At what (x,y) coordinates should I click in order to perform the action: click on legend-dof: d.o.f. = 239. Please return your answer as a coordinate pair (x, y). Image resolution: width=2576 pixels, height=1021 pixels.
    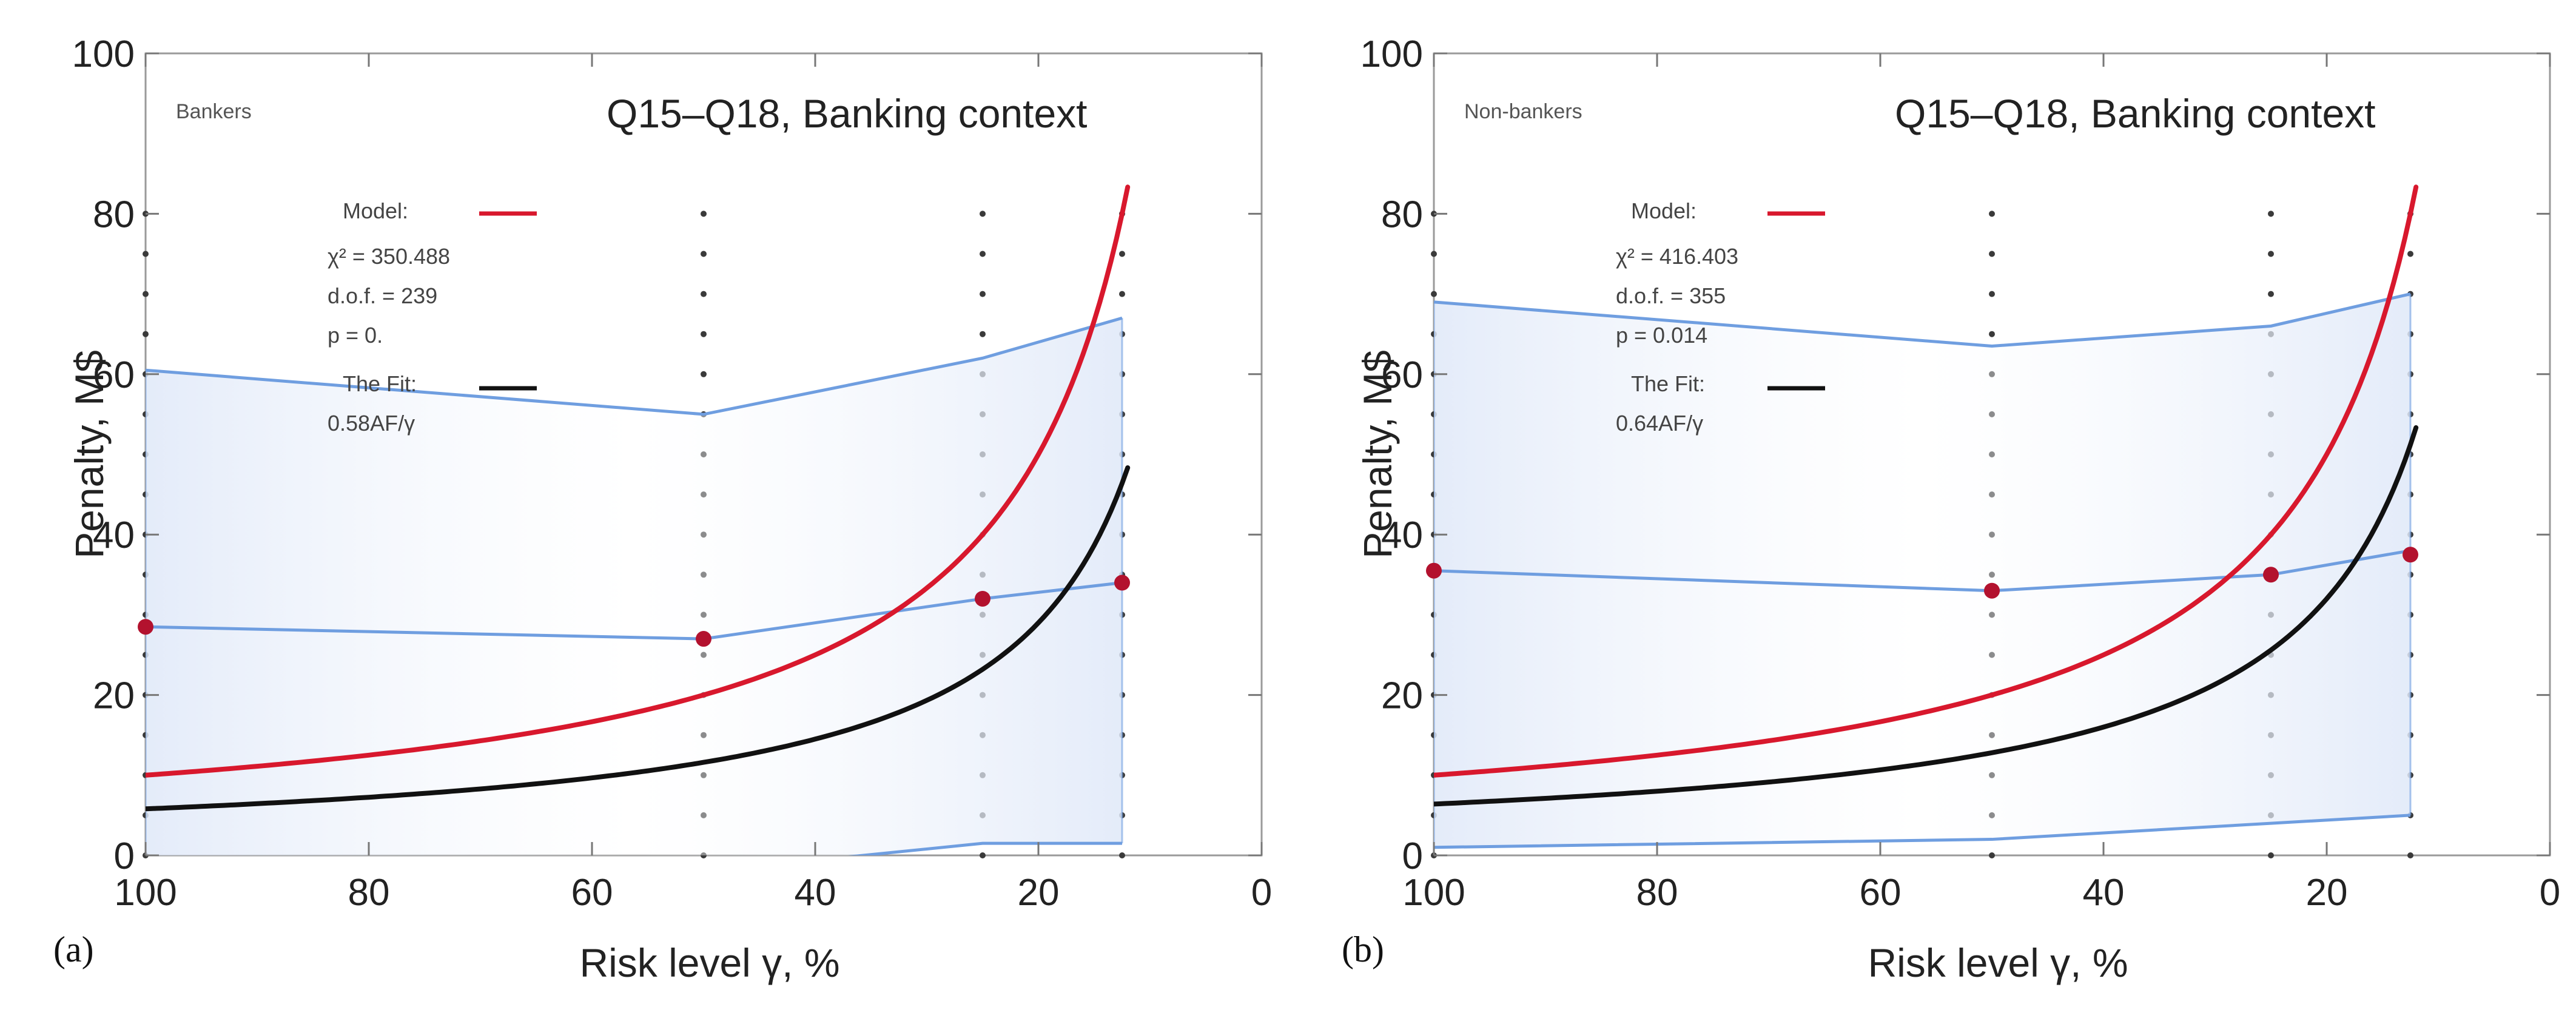
    Looking at the image, I should click on (382, 295).